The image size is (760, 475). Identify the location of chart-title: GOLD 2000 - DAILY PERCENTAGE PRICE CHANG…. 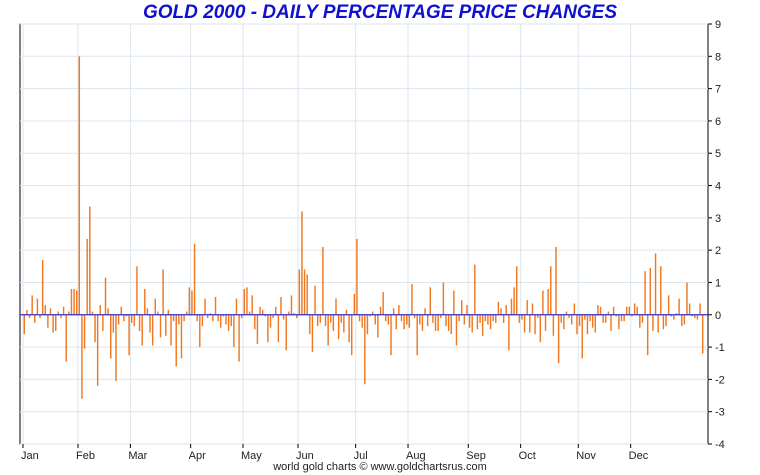
(380, 12).